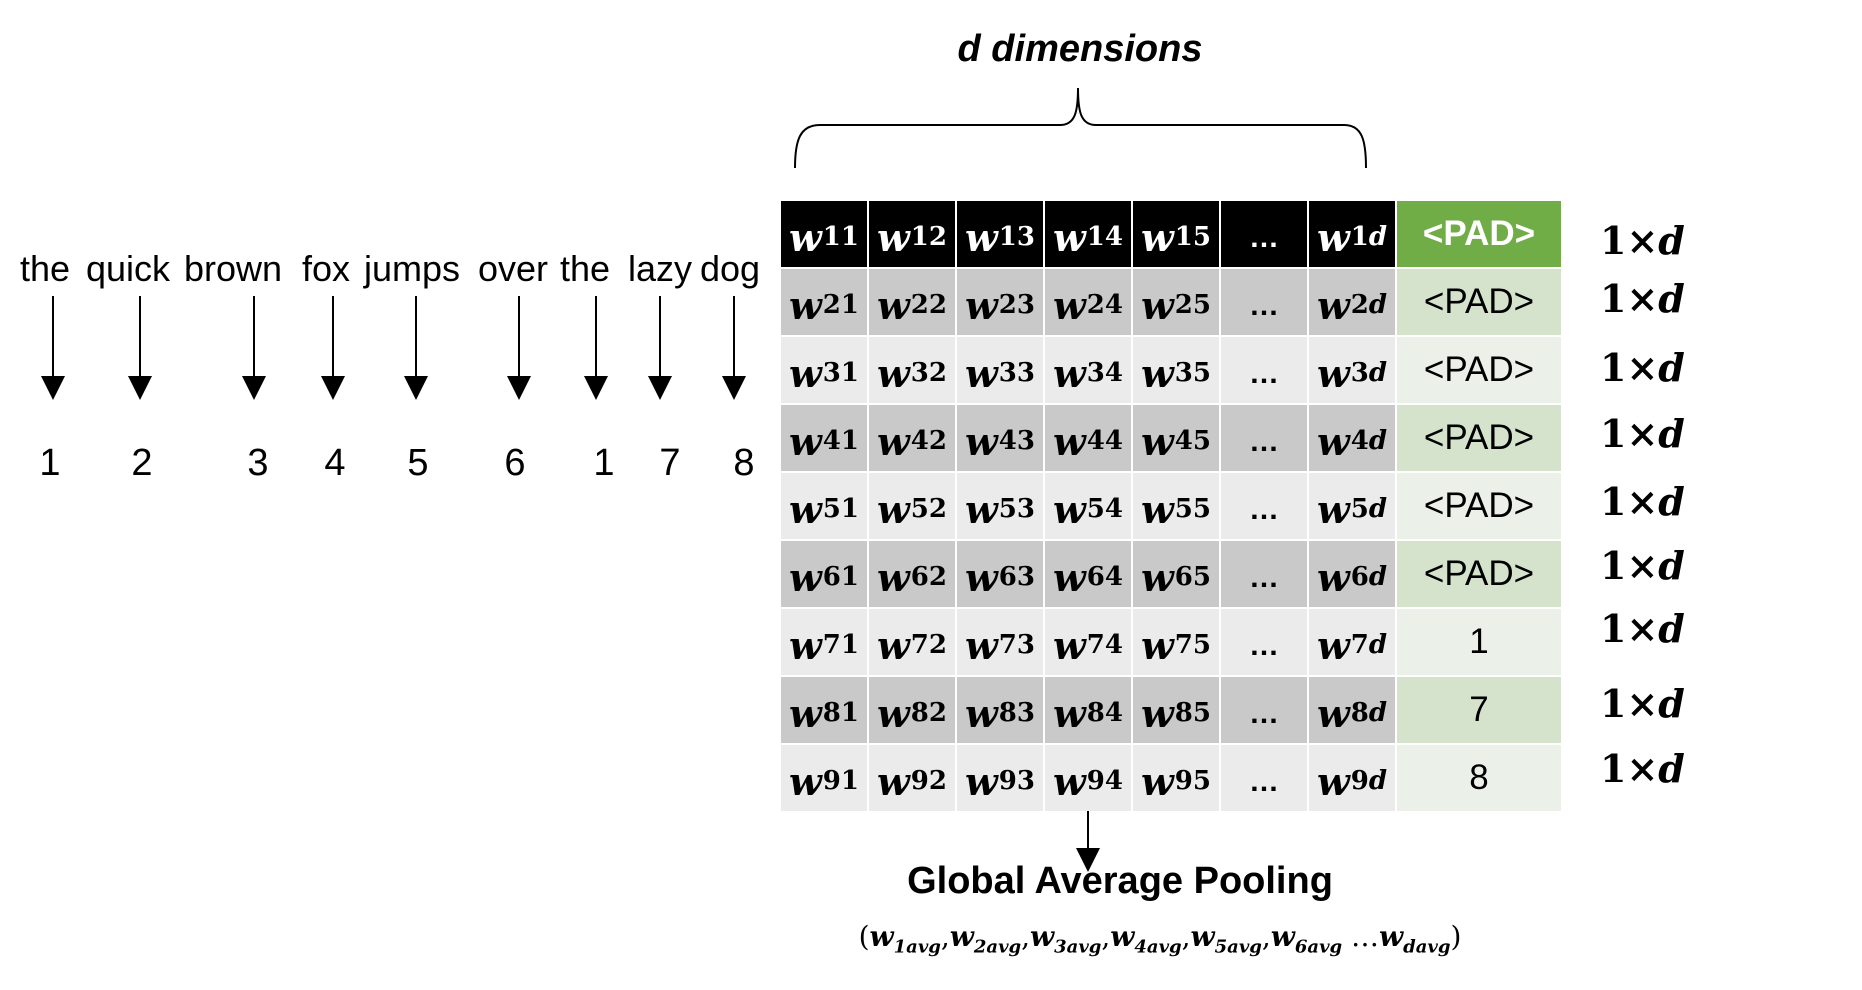  Describe the element at coordinates (912, 302) in the screenshot. I see `matrix-cell: w 22` at that location.